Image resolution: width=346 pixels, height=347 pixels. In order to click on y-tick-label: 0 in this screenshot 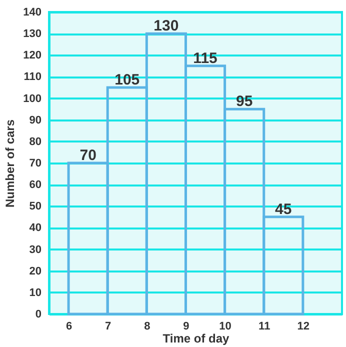, I will do `click(38, 314)`.